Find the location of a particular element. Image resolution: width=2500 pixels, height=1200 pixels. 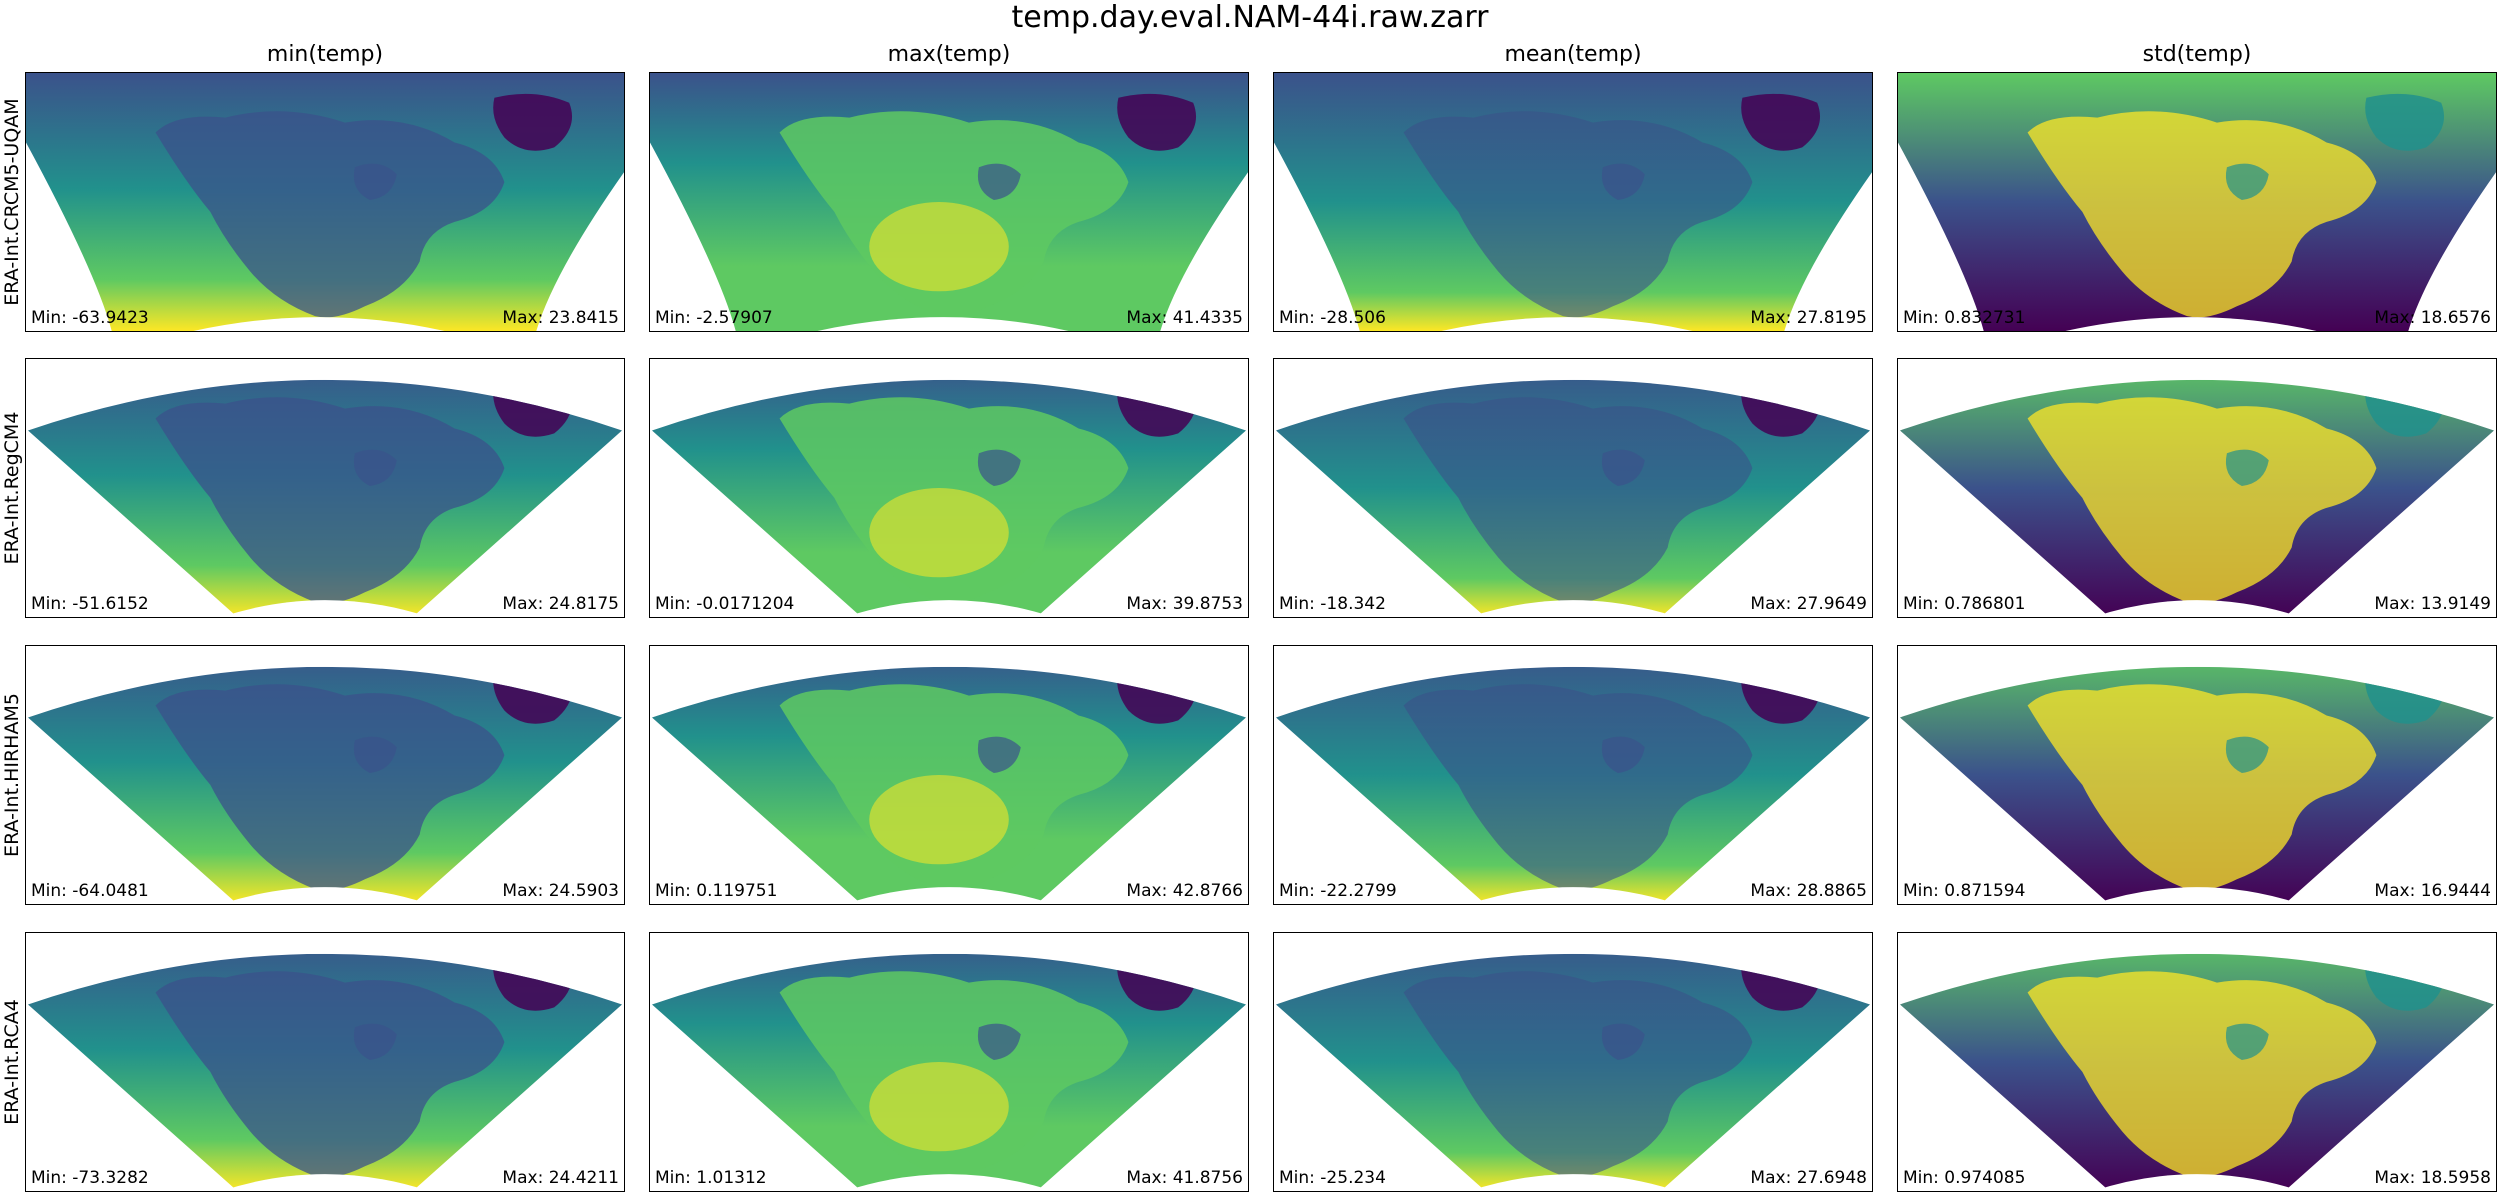

map-panel: Min: 0.871594 Max: 16.9444 is located at coordinates (2197, 775).